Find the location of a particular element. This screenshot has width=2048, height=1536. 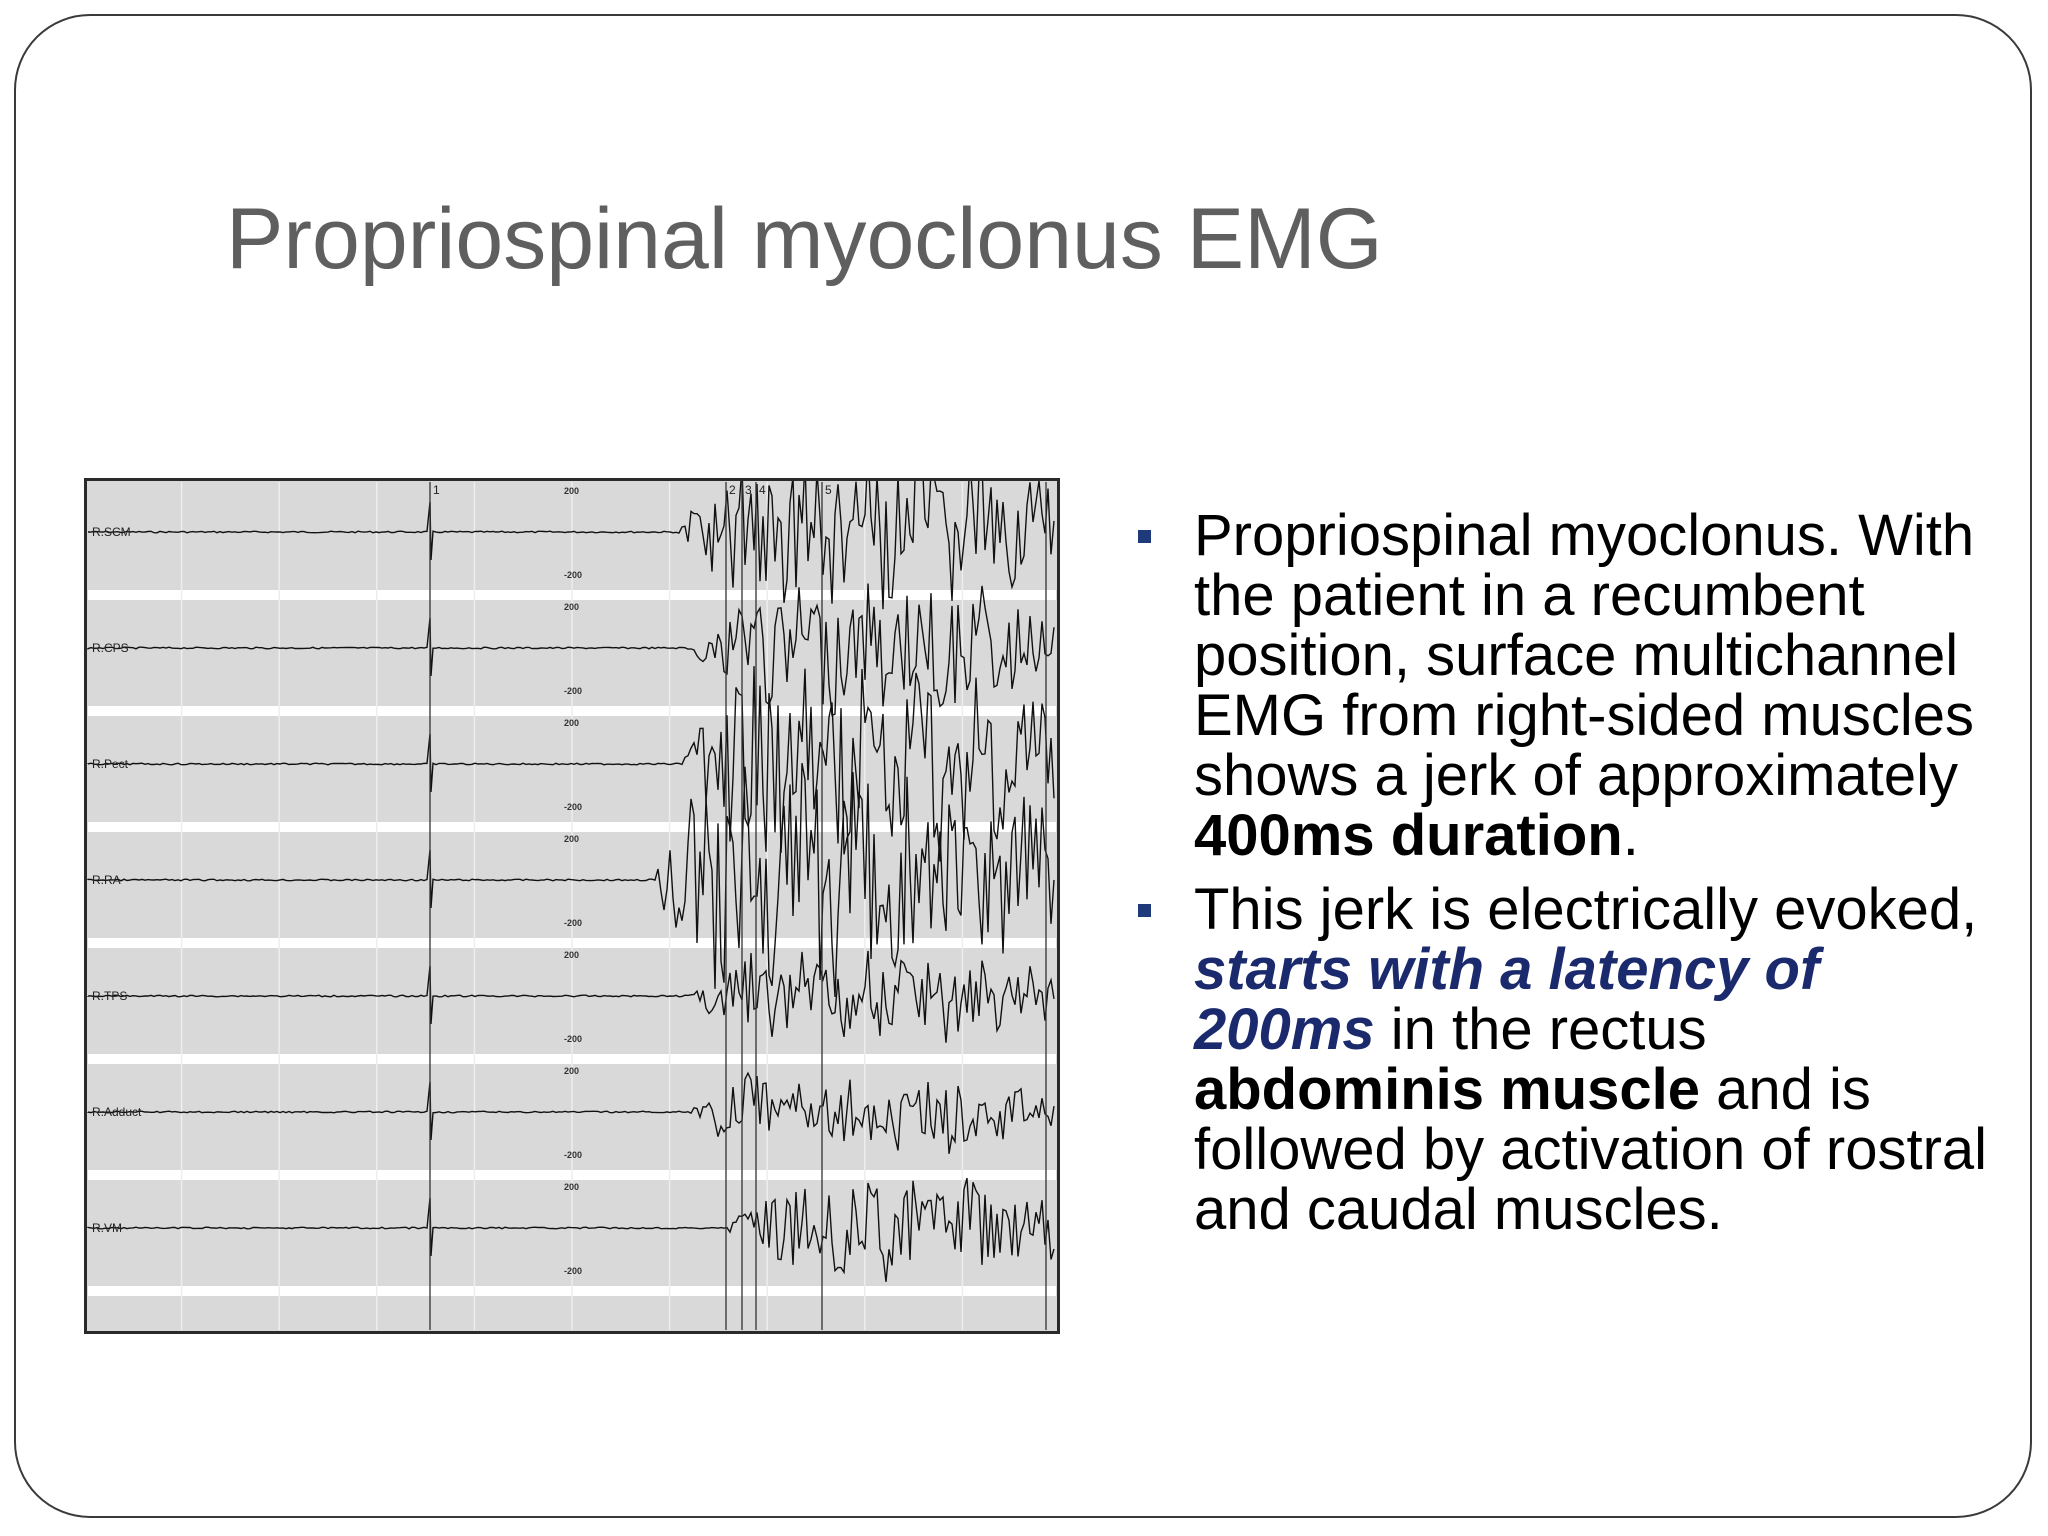

channel-label: R.VM is located at coordinates (107, 1228).